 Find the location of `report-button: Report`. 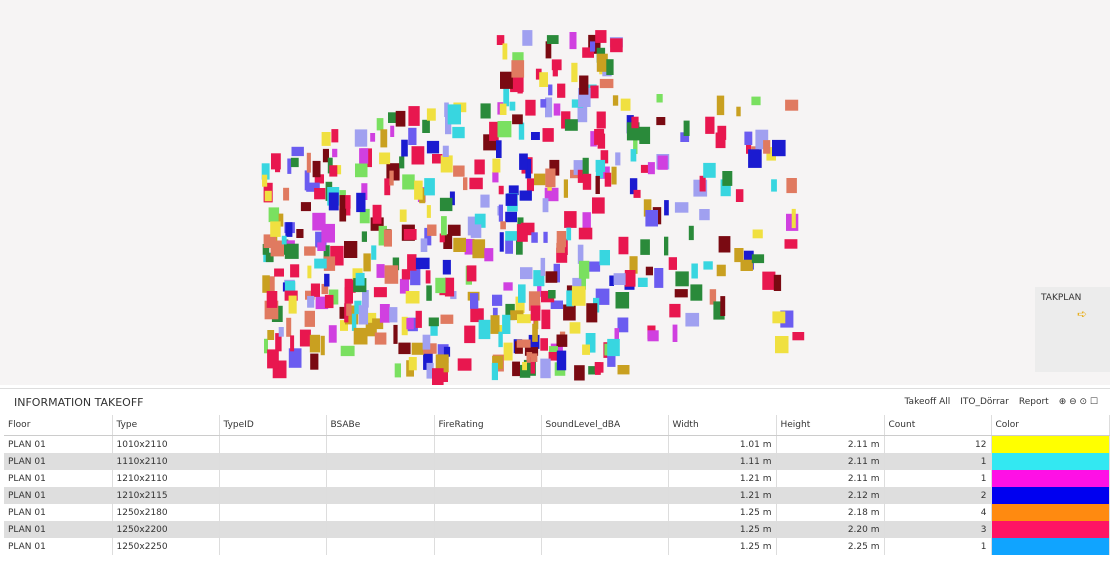

report-button: Report is located at coordinates (1033, 402).